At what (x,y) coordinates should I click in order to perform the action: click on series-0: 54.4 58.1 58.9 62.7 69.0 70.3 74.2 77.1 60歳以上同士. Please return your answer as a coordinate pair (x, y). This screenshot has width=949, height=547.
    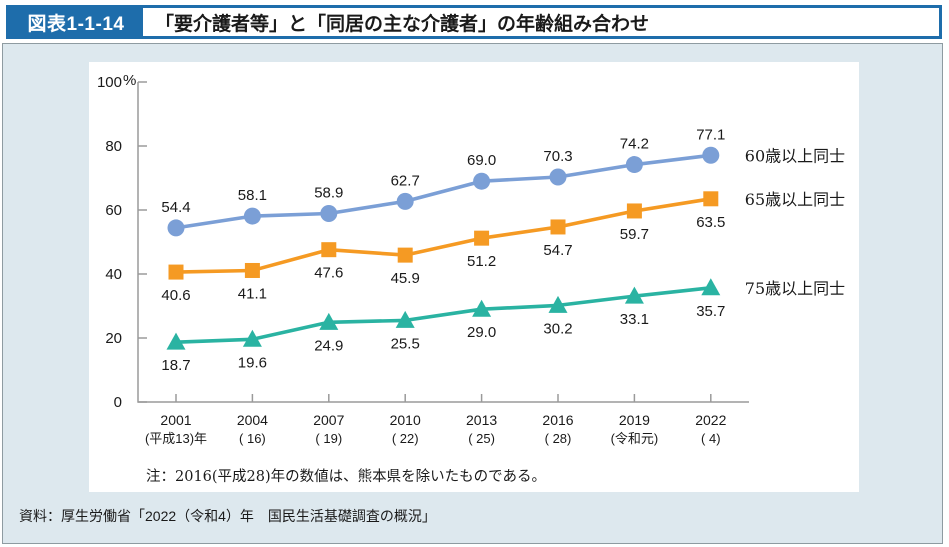
    Looking at the image, I should click on (503, 181).